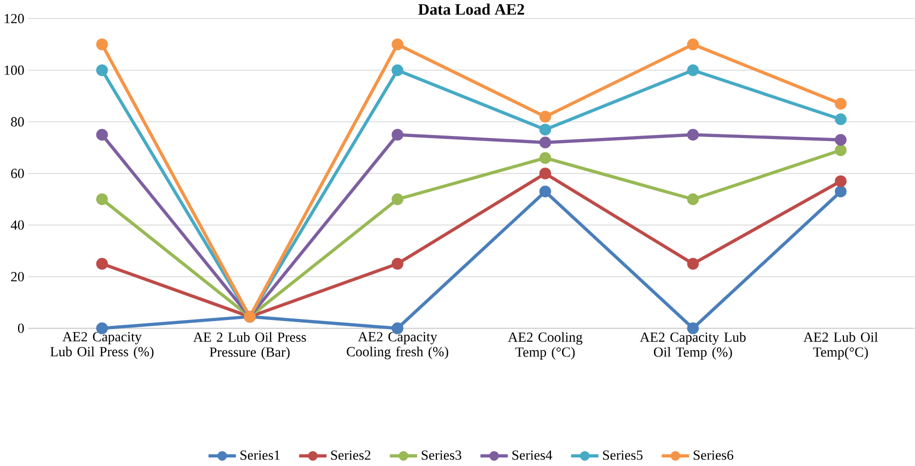 This screenshot has height=466, width=915. Describe the element at coordinates (17, 122) in the screenshot. I see `y-tick-label: 80` at that location.